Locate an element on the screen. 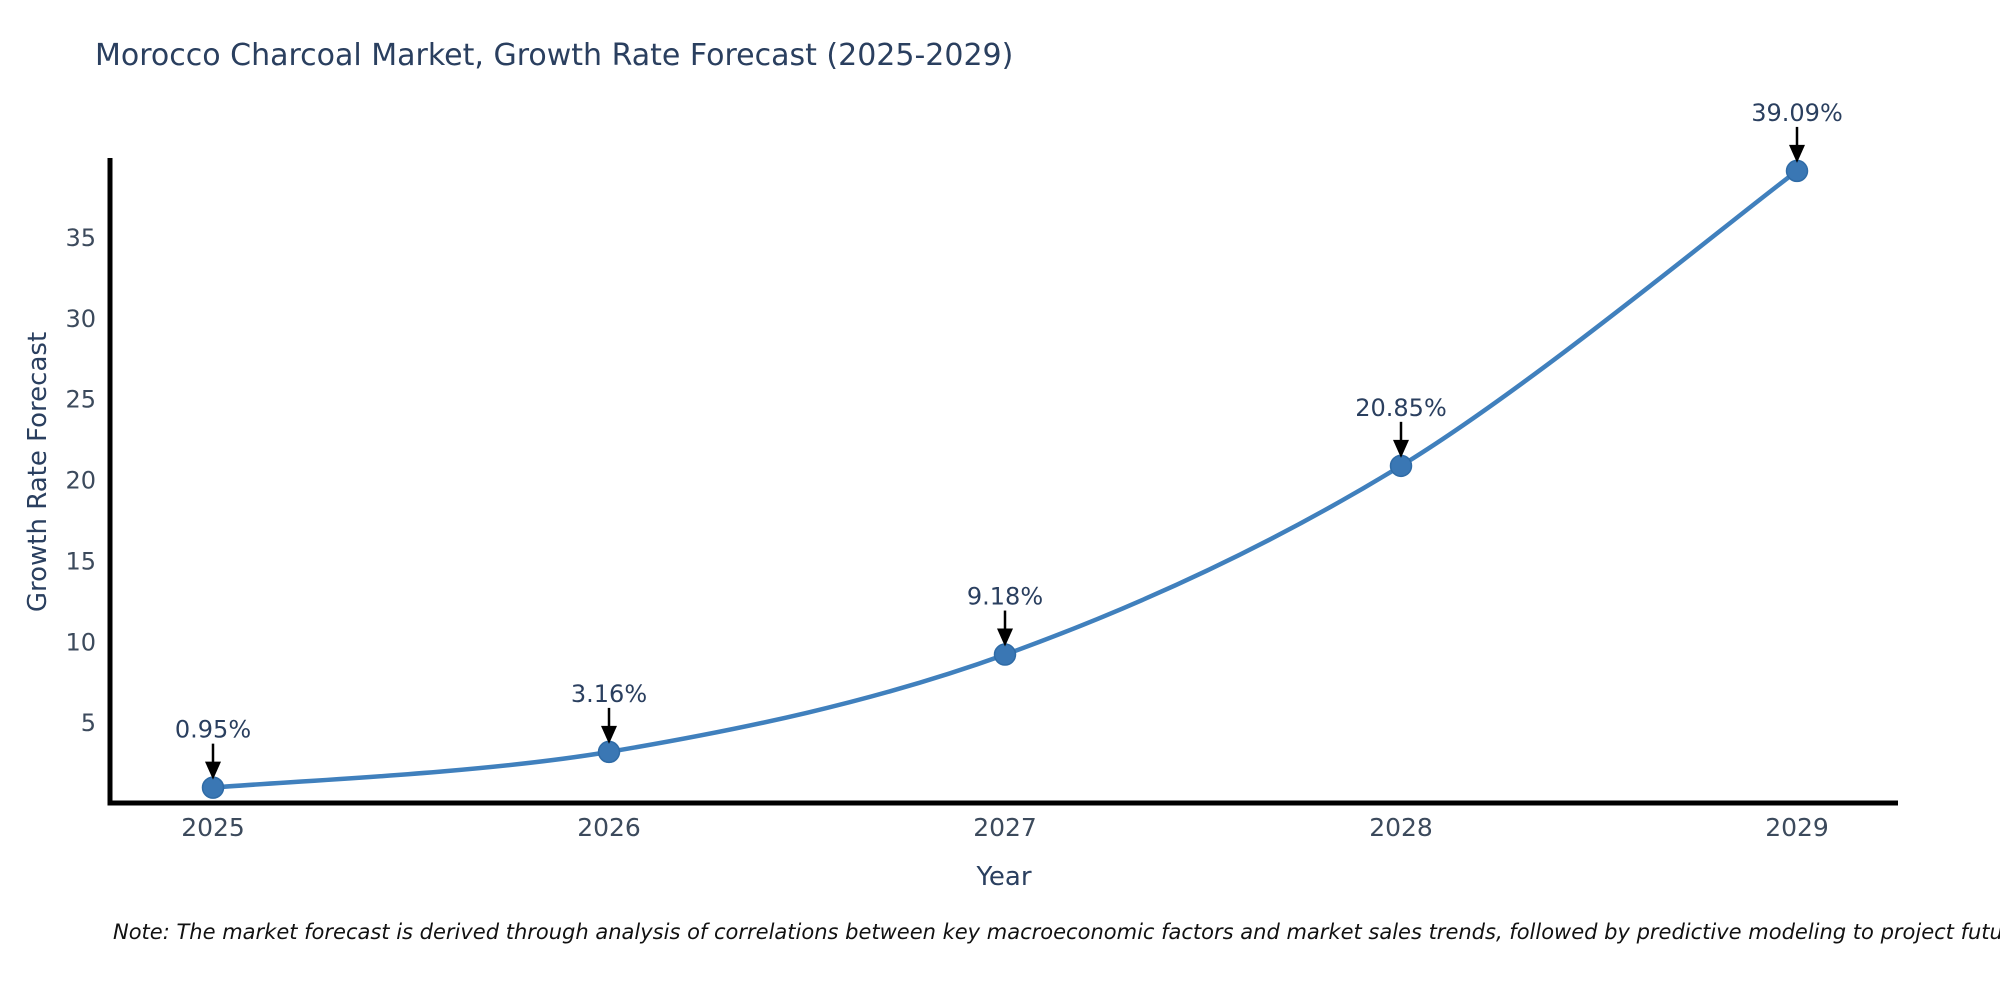 This screenshot has height=1000, width=2000. y-tick-label: 5 is located at coordinates (88, 723).